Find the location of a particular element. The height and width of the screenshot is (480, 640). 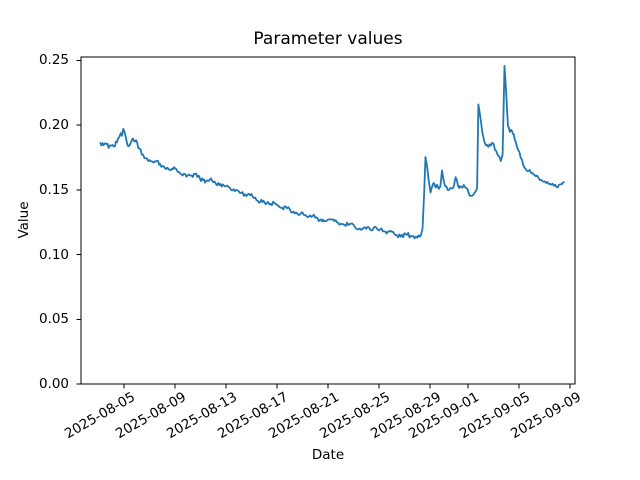

y-tick-label: 0.15 is located at coordinates (53, 189).